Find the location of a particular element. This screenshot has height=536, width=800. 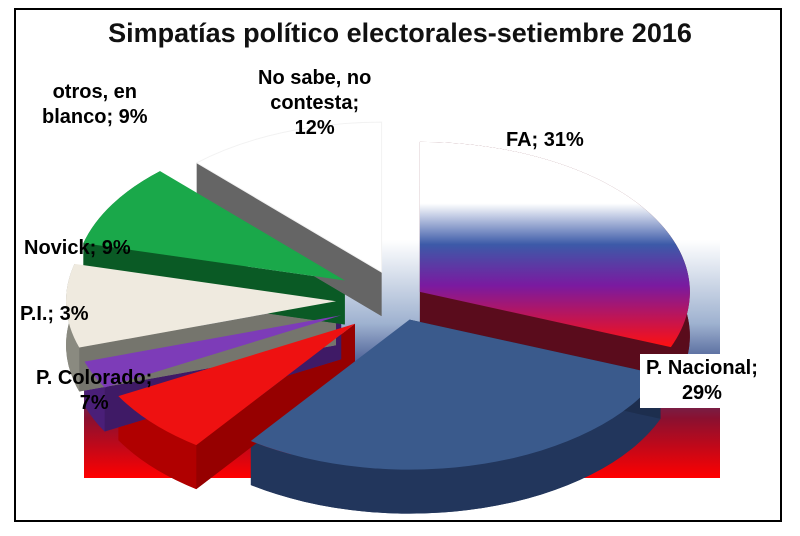

label-fa: FA; 31% is located at coordinates (545, 140).